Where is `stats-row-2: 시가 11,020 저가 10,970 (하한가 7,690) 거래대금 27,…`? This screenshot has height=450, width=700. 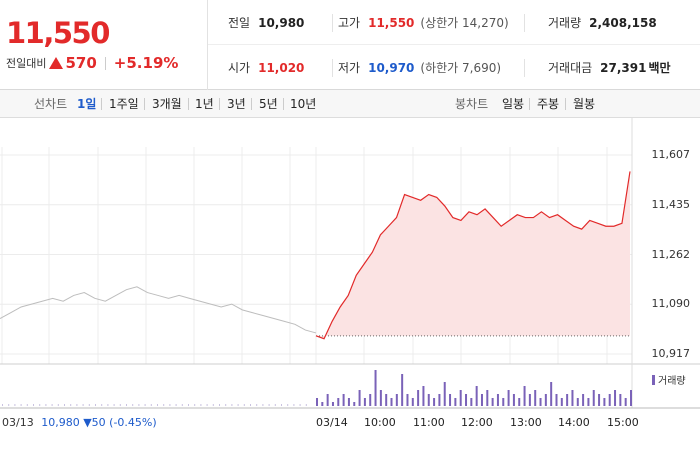 stats-row-2: 시가 11,020 저가 10,970 (하한가 7,690) 거래대금 27,… is located at coordinates (454, 67).